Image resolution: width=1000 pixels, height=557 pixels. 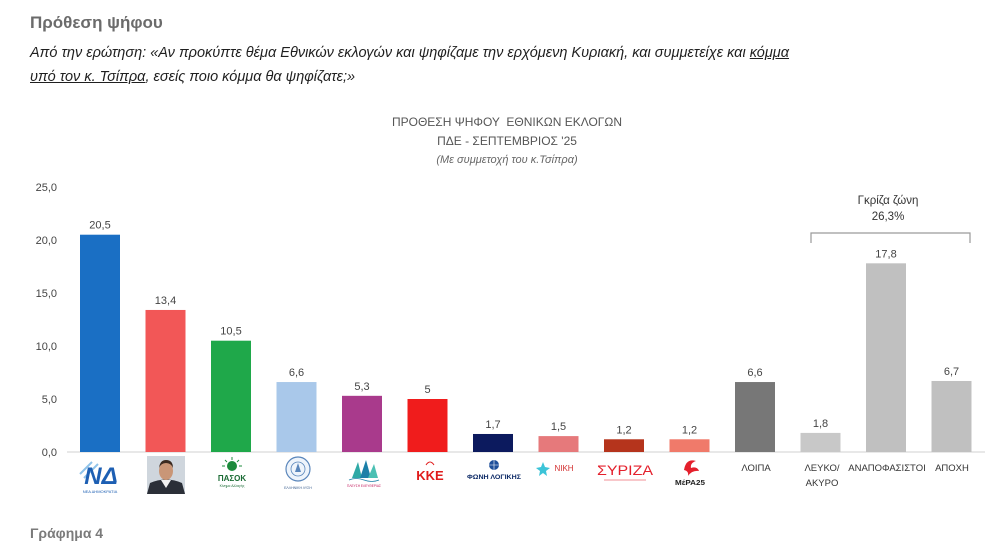 I want to click on value-label-anapofasistoi: 17,8, so click(x=885, y=254).